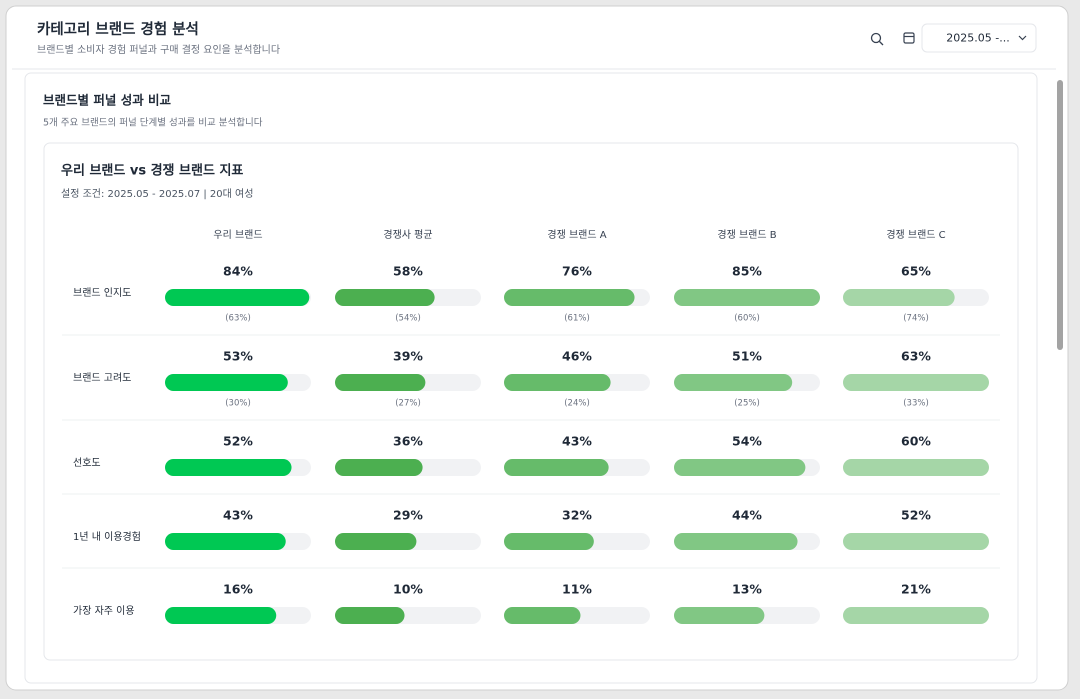 This screenshot has width=1080, height=699. What do you see at coordinates (577, 515) in the screenshot?
I see `value-label: 32%` at bounding box center [577, 515].